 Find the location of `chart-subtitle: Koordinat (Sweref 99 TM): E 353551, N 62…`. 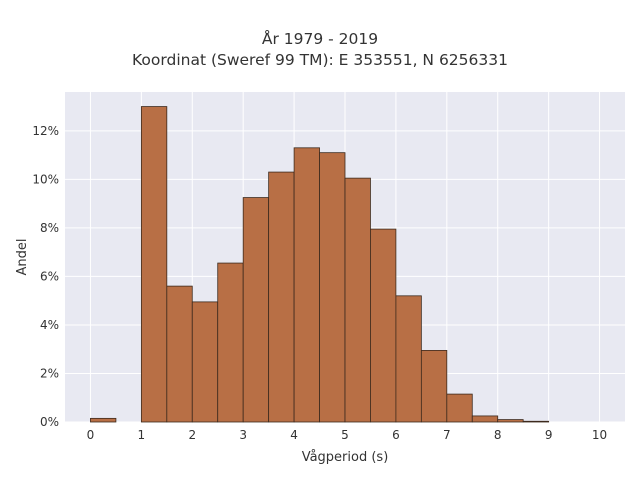

chart-subtitle: Koordinat (Sweref 99 TM): E 353551, N 62… is located at coordinates (320, 60).